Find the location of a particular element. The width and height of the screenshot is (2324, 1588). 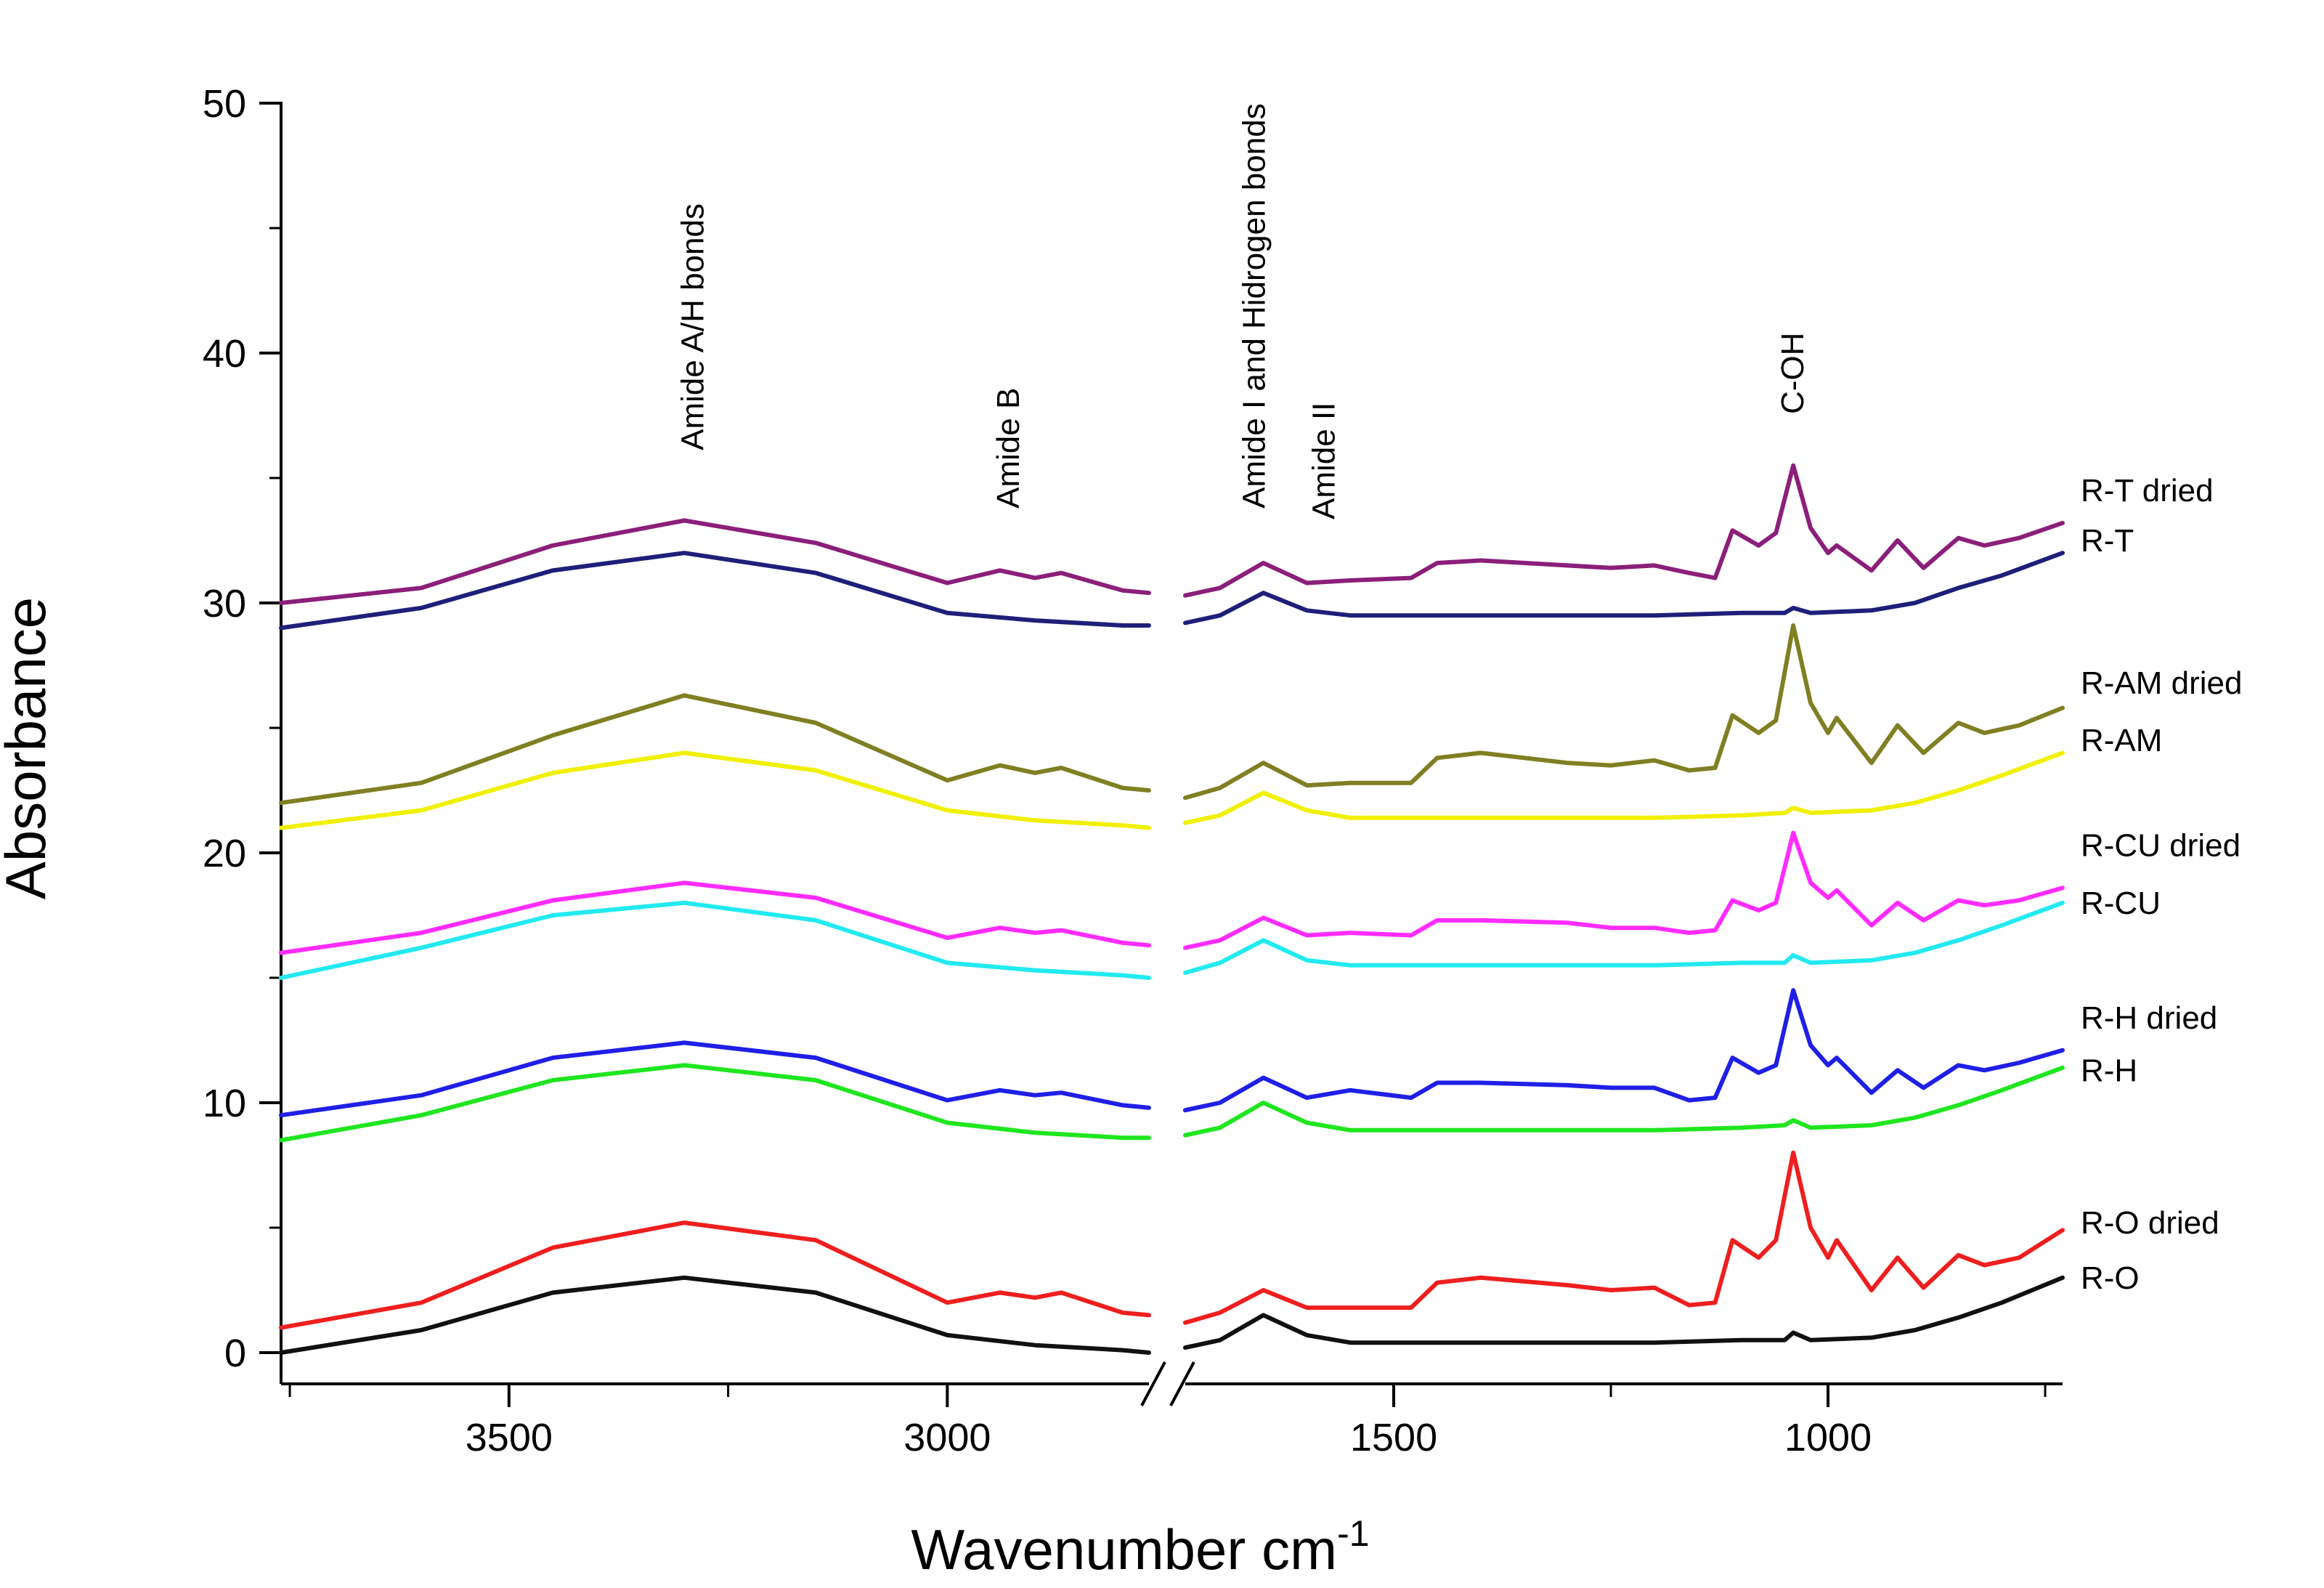

y-axis-title: Absorbance is located at coordinates (28, 748).